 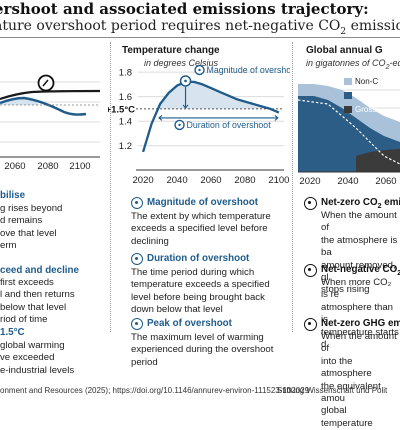 I want to click on emissions-chart: Non-C Gross Gross 2020 2040 2060, so click(x=348, y=132).